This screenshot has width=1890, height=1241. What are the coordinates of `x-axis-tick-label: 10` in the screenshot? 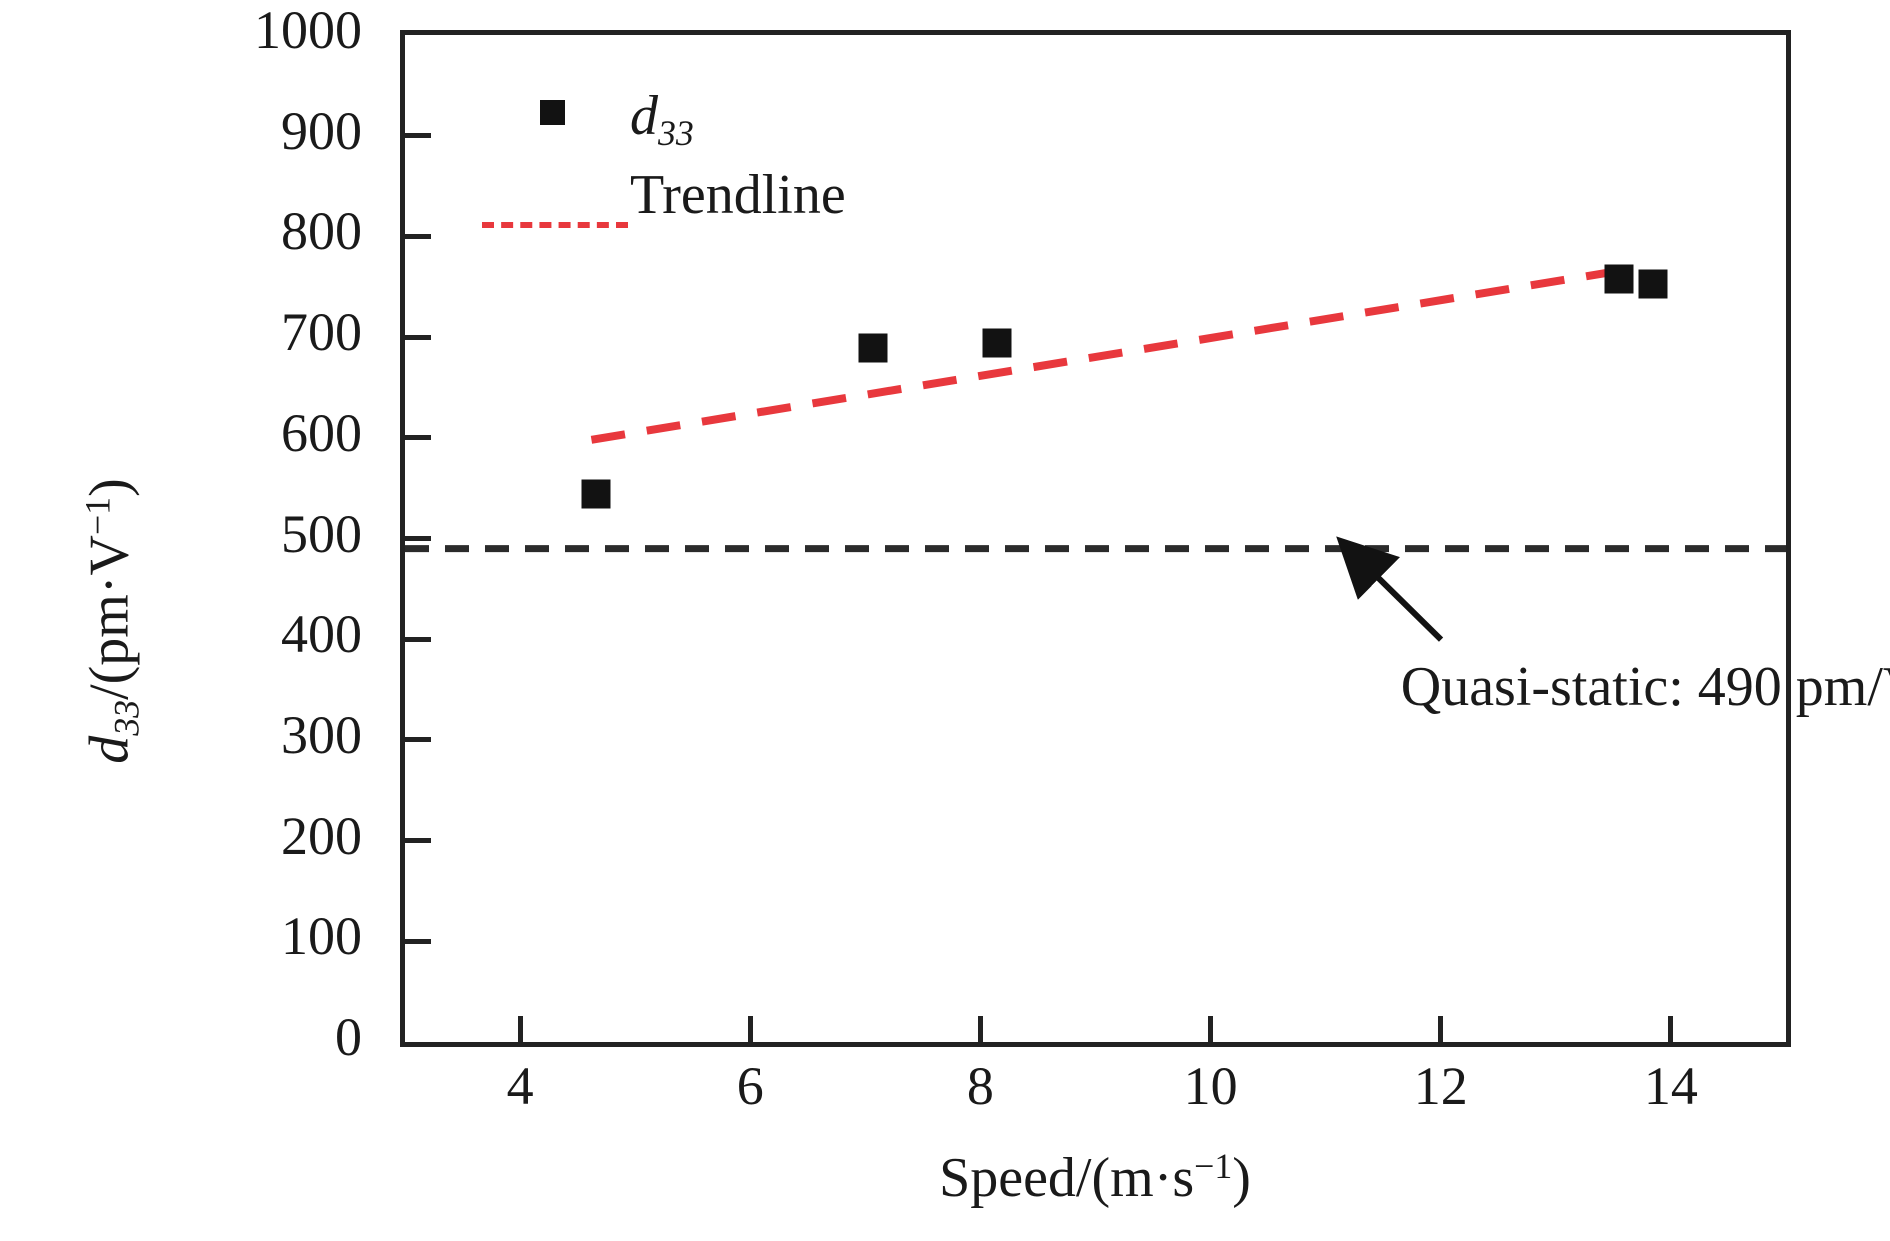 It's located at (1210, 1086).